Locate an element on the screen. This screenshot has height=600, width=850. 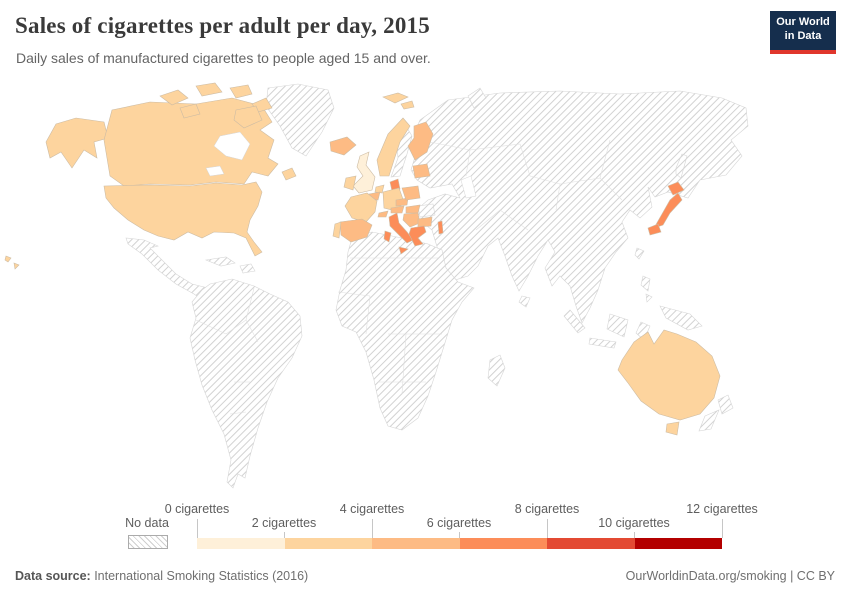
legend-label-8: 8 cigarettes is located at coordinates (547, 509).